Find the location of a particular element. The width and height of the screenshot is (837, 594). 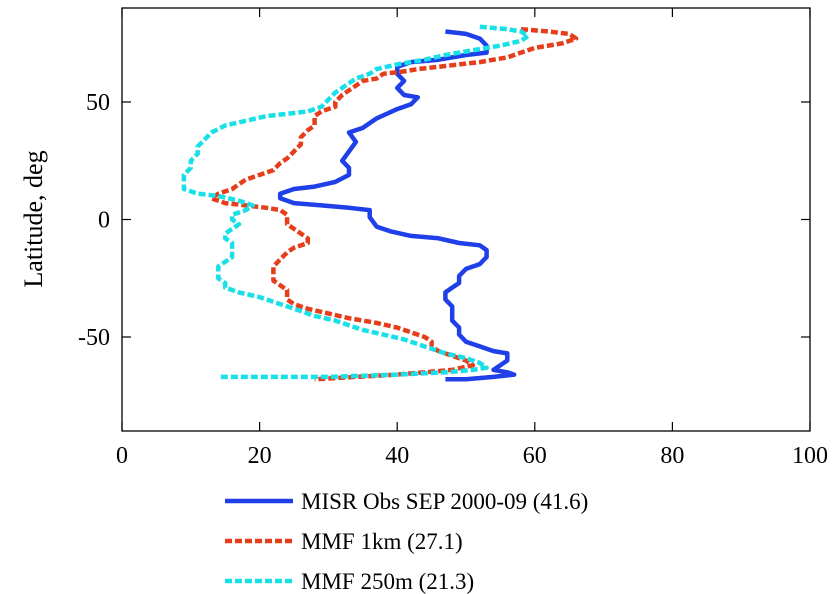

x-tick-label: 100 is located at coordinates (810, 456).